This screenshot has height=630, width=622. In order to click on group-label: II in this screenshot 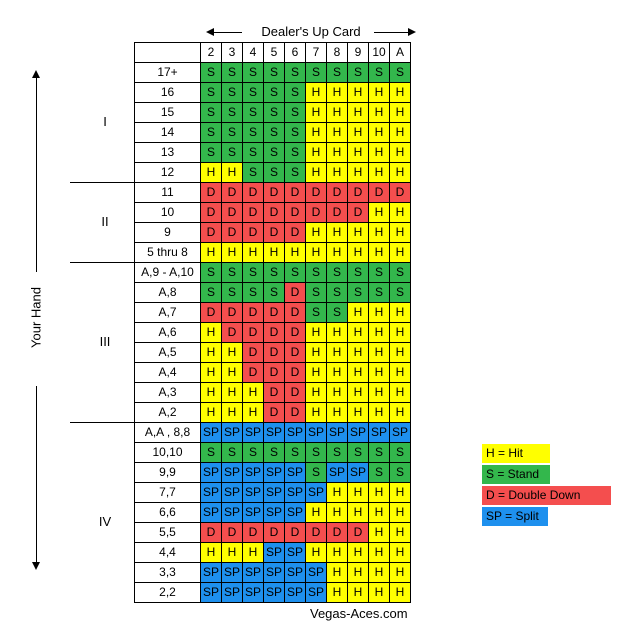, I will do `click(105, 221)`.